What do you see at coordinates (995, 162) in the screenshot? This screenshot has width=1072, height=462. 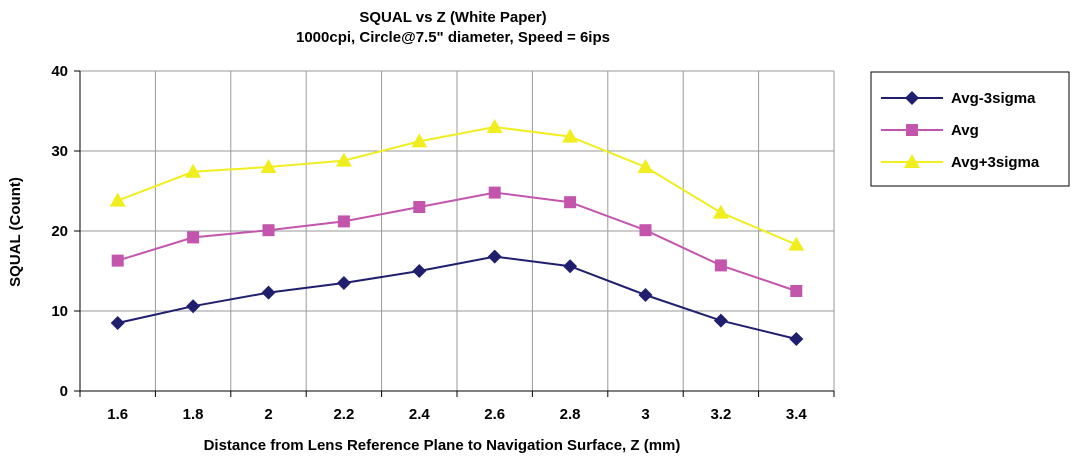 I see `legend-label: Avg+3sigma` at bounding box center [995, 162].